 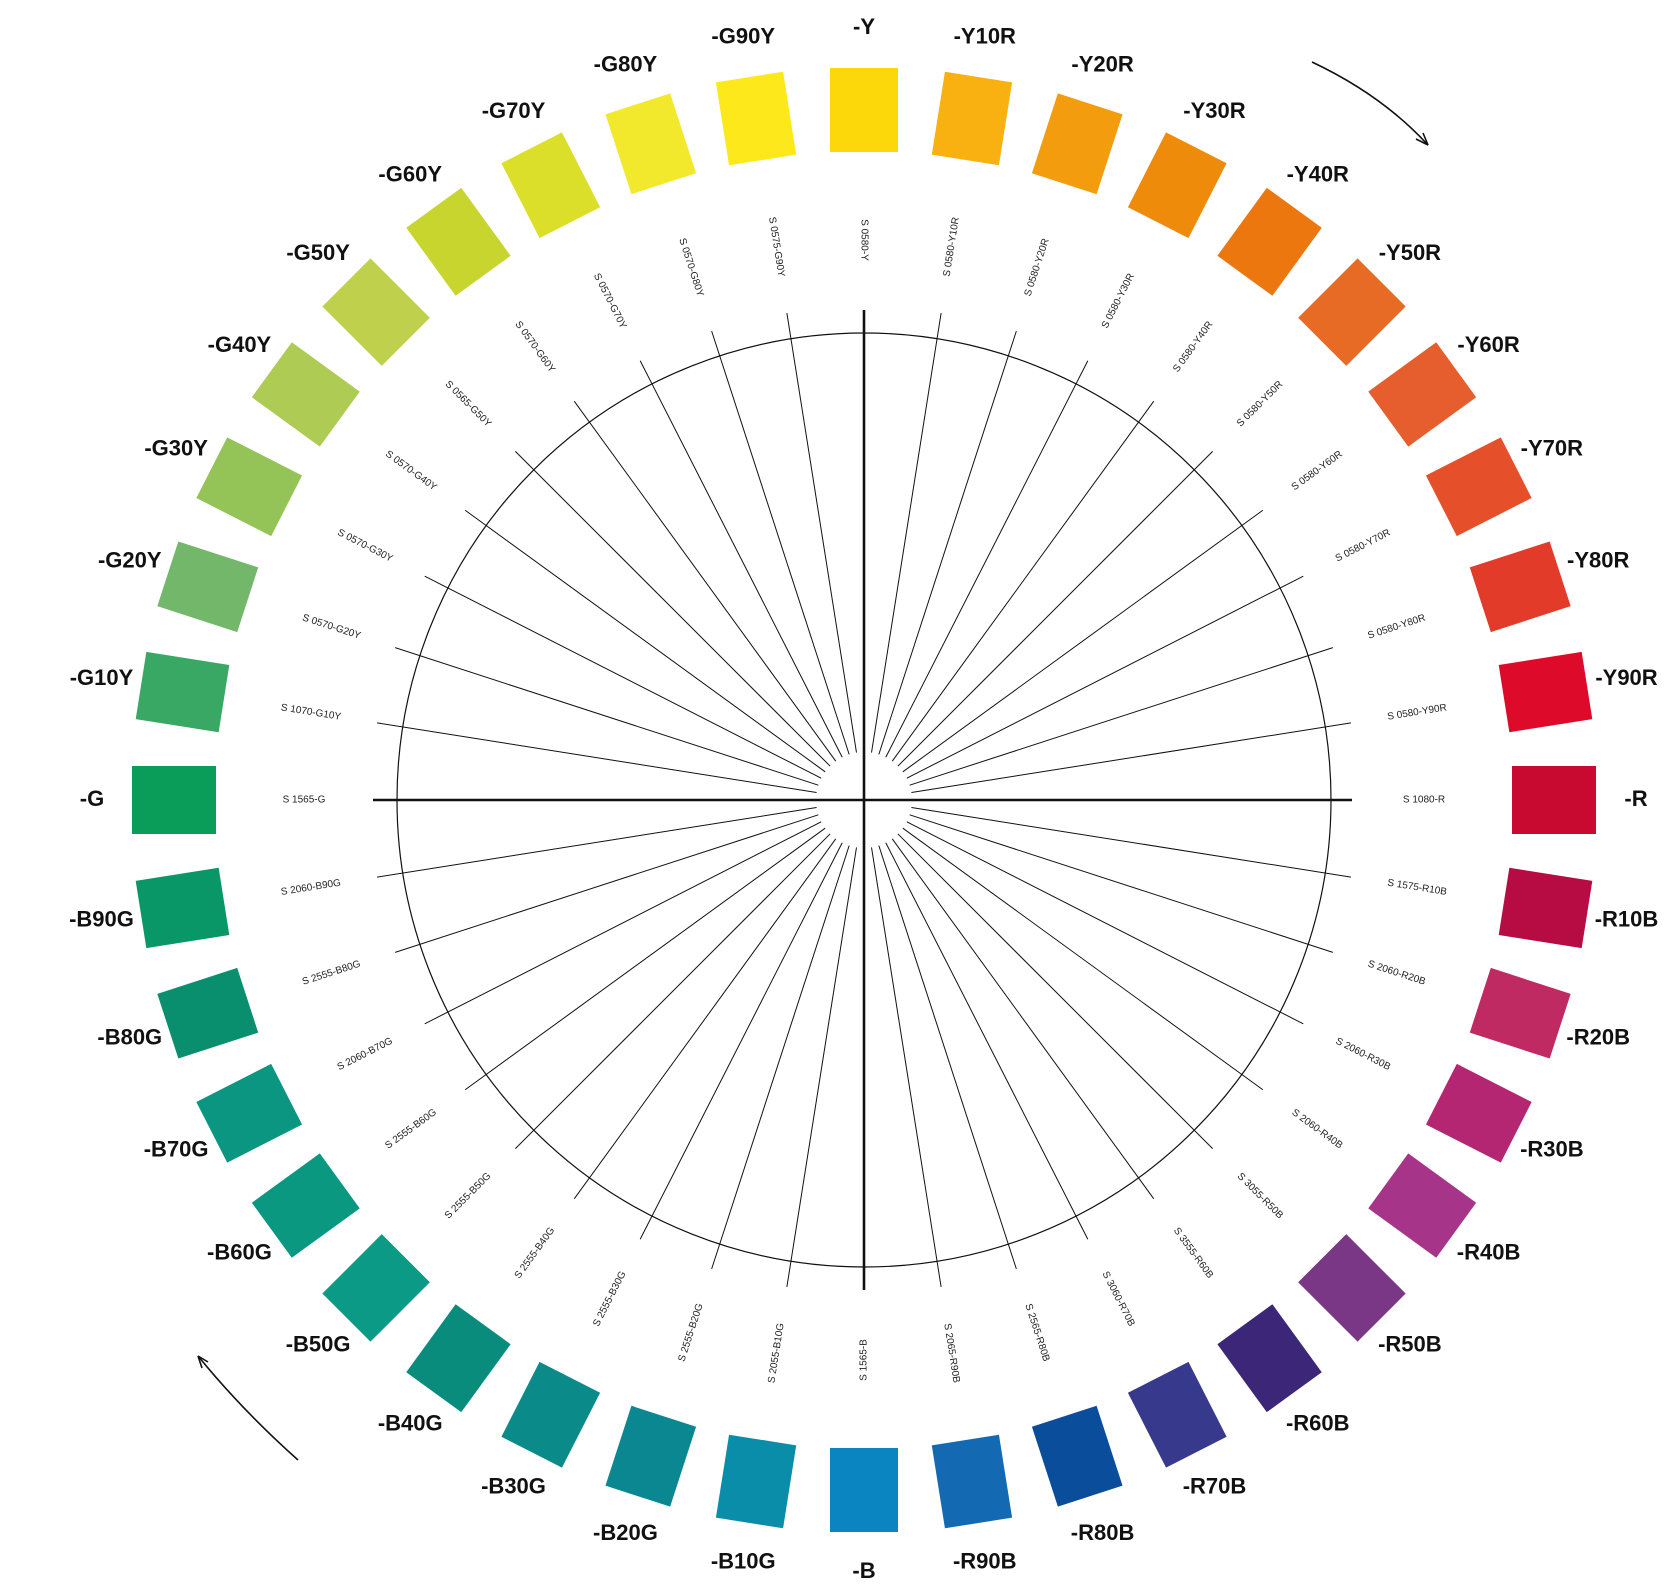 I want to click on ncs-code-label: S 1565-G, so click(x=304, y=800).